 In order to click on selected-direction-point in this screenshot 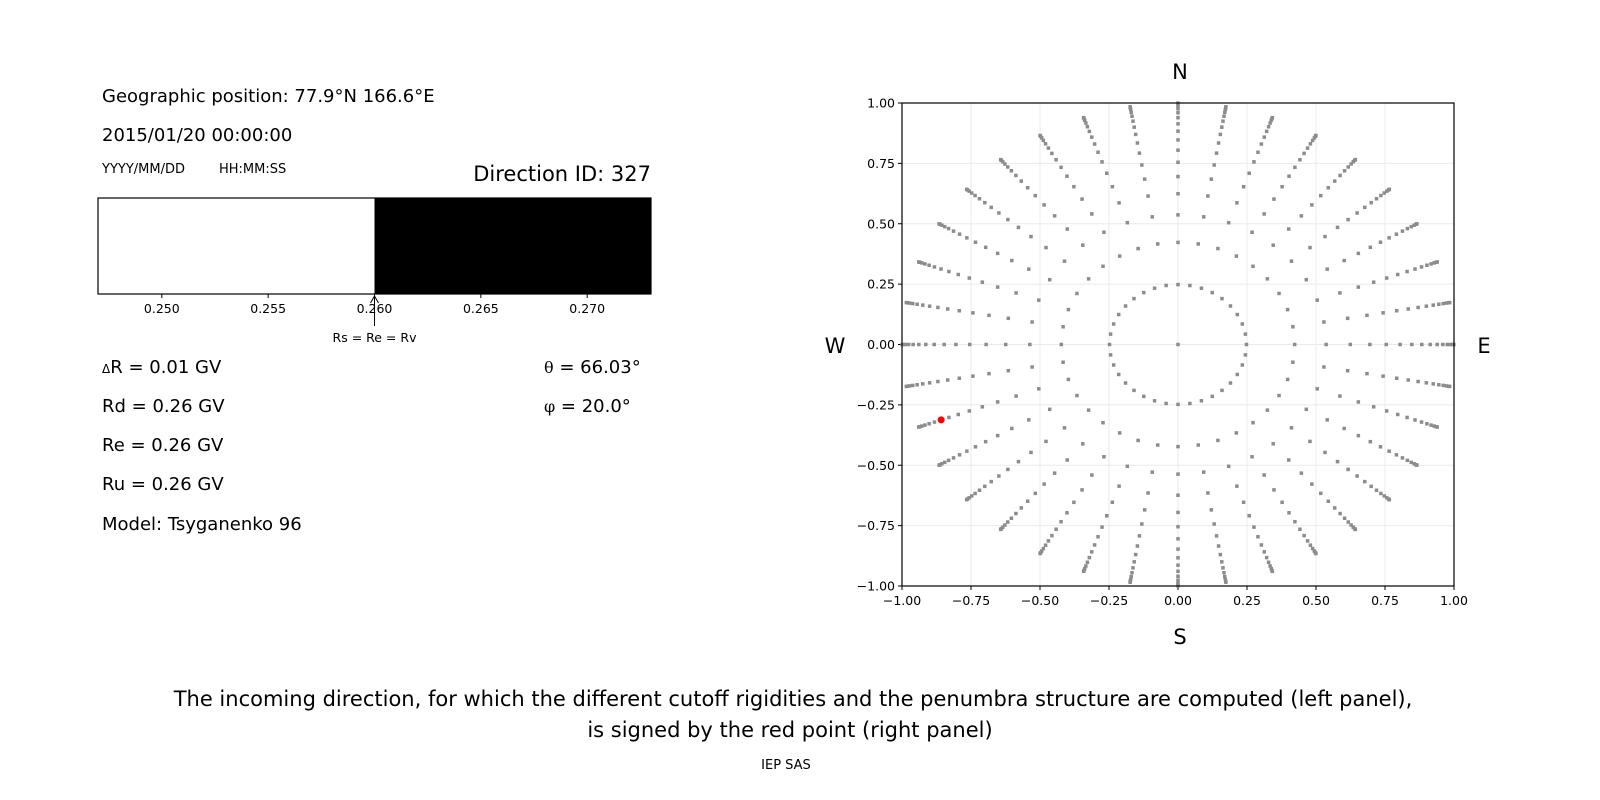, I will do `click(941, 420)`.